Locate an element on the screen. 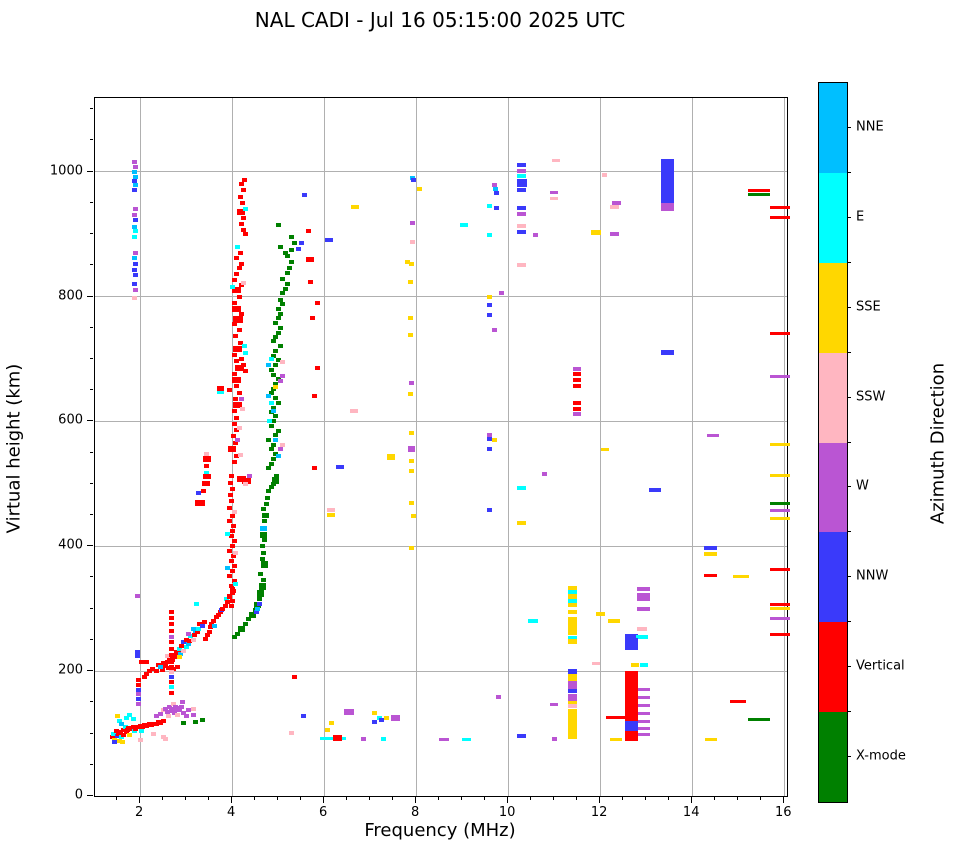  colorbar-boundary-tick is located at coordinates (849, 532).